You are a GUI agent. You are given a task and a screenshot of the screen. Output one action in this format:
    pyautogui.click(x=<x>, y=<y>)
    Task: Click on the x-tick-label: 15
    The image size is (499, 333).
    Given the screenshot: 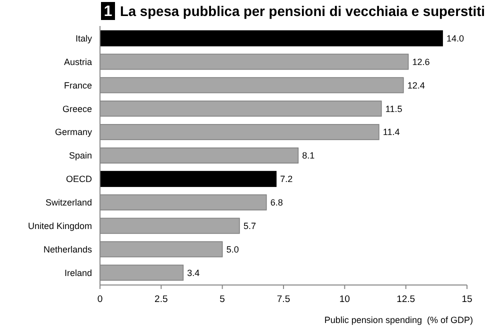 What is the action you would take?
    pyautogui.click(x=467, y=299)
    